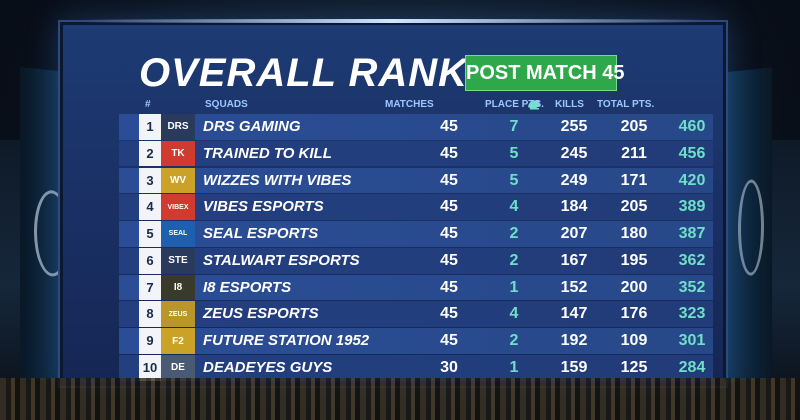 Image resolution: width=800 pixels, height=420 pixels. I want to click on total-points: 301, so click(692, 341).